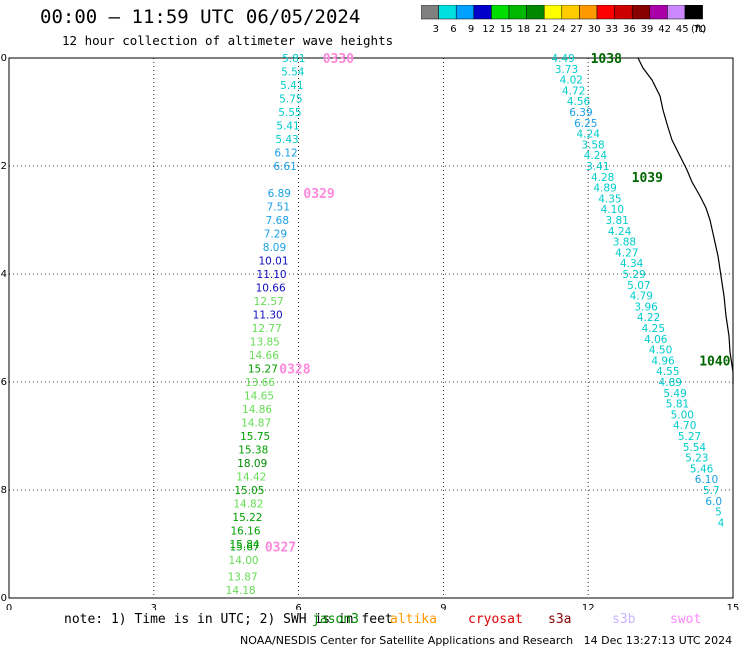 This screenshot has height=650, width=740. What do you see at coordinates (579, 102) in the screenshot?
I see `swh-point-jason3: 4.56` at bounding box center [579, 102].